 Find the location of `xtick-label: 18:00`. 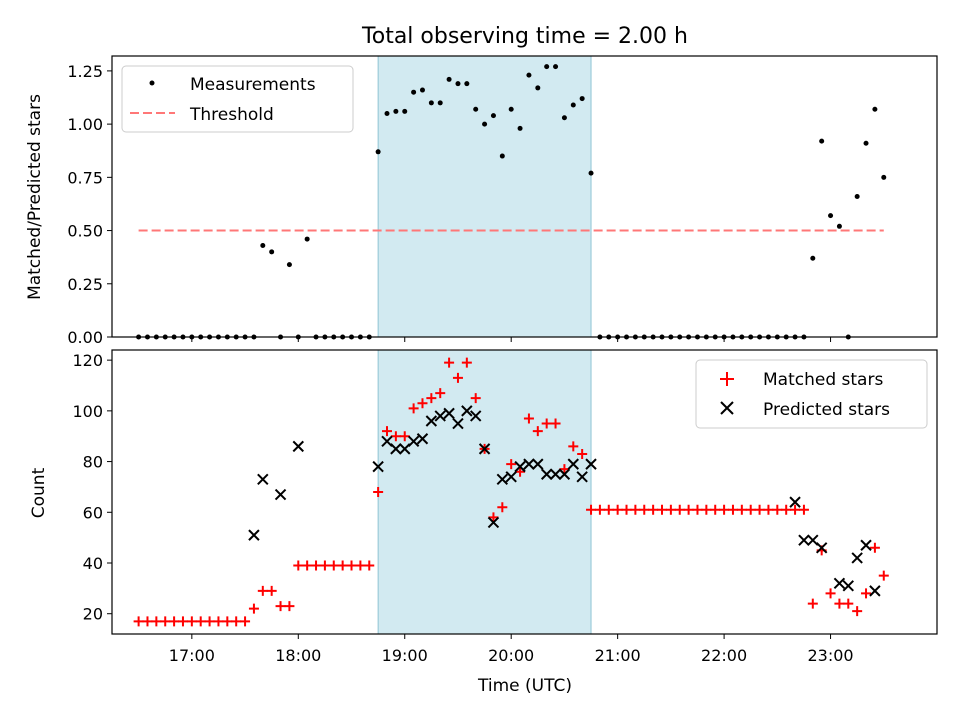

xtick-label: 18:00 is located at coordinates (298, 655).